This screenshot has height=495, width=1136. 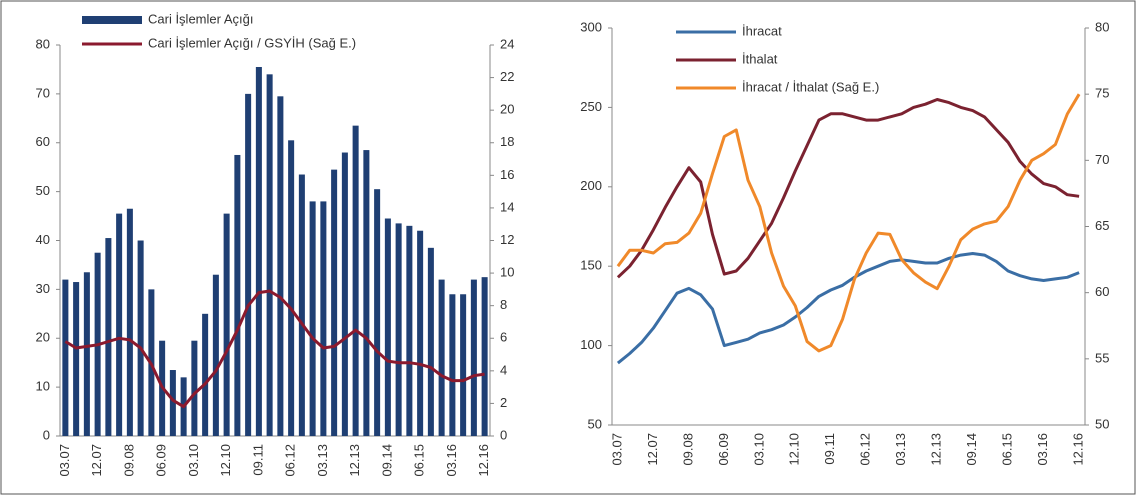 What do you see at coordinates (1102, 357) in the screenshot?
I see `y2-tick-label: 55` at bounding box center [1102, 357].